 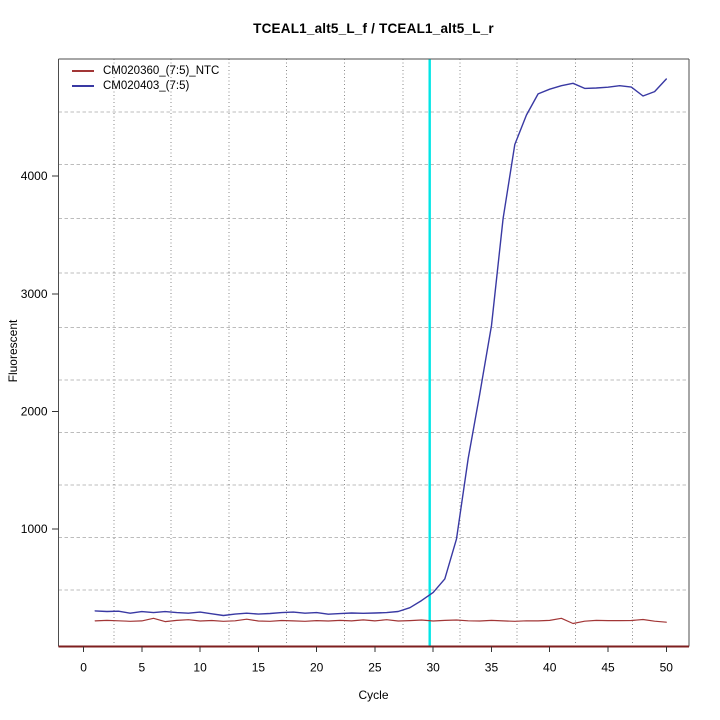 What do you see at coordinates (145, 78) in the screenshot?
I see `legend: CM020360_(7:5)_NTC CM020403_(7:5)` at bounding box center [145, 78].